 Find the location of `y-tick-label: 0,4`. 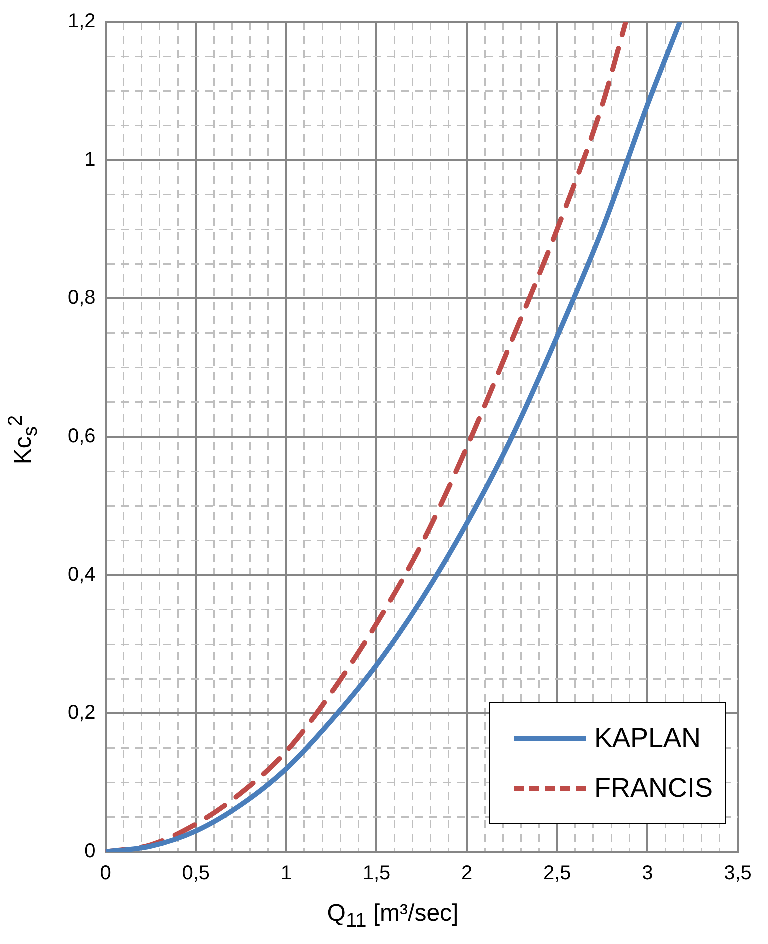

y-tick-label: 0,4 is located at coordinates (82, 575).